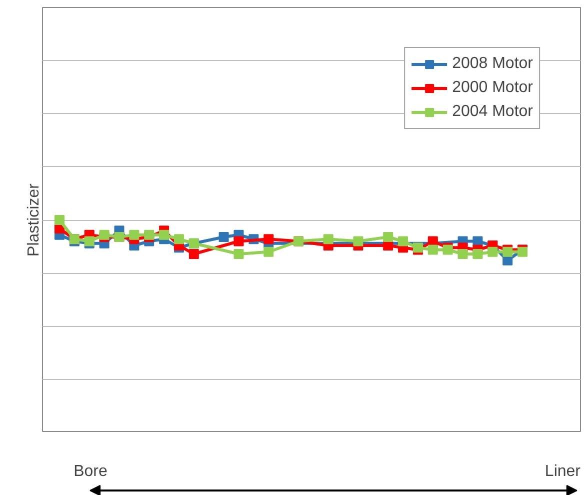 This screenshot has width=588, height=495. What do you see at coordinates (91, 471) in the screenshot?
I see `text: Bore` at bounding box center [91, 471].